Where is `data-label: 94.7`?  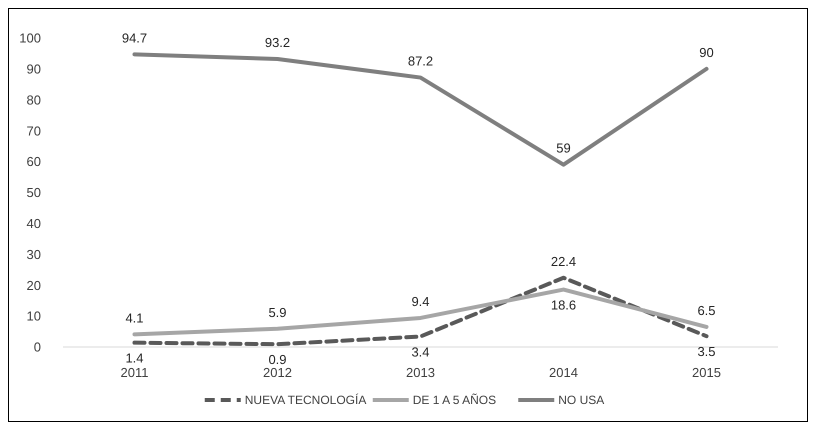
data-label: 94.7 is located at coordinates (135, 38).